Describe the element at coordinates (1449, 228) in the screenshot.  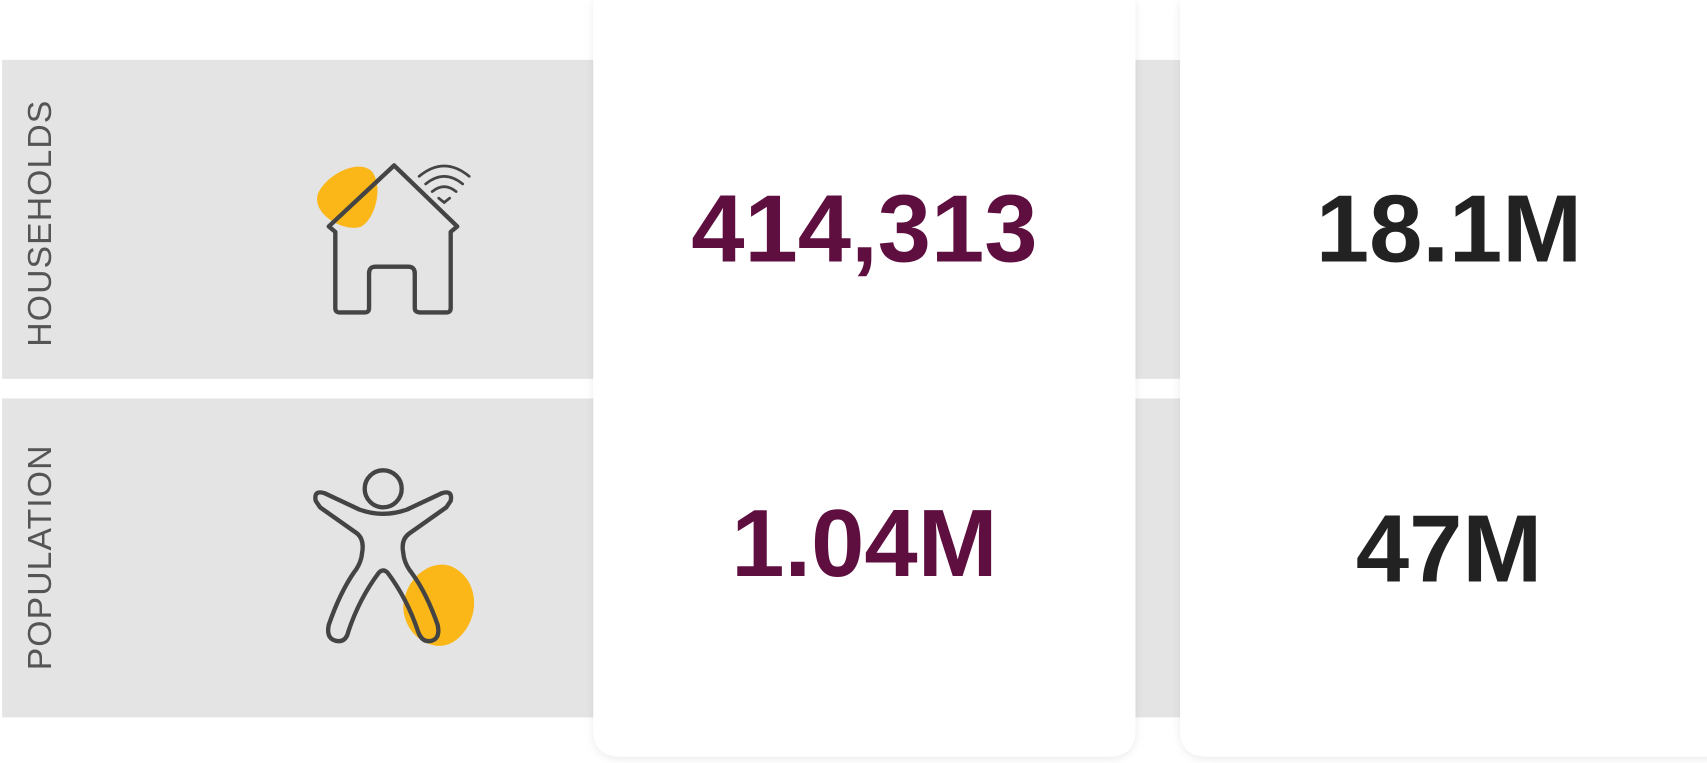
I see `stat-value: 18.1M` at that location.